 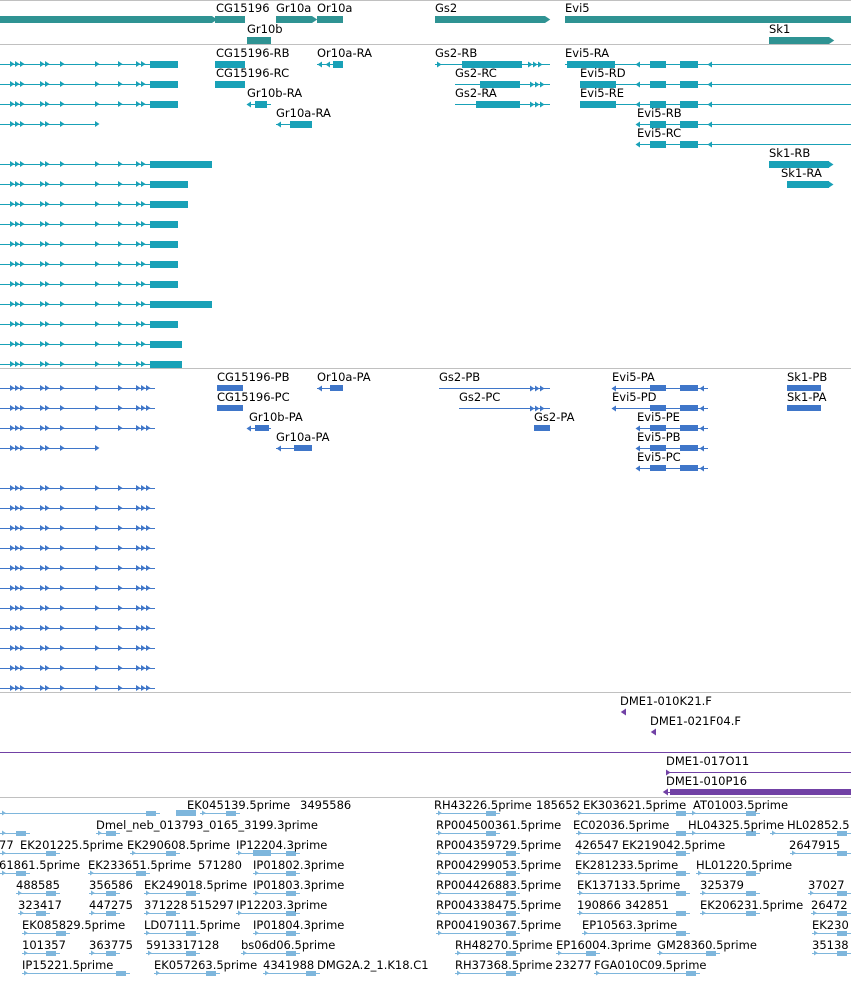 What do you see at coordinates (659, 133) in the screenshot?
I see `transcript-label: Evi5-RC` at bounding box center [659, 133].